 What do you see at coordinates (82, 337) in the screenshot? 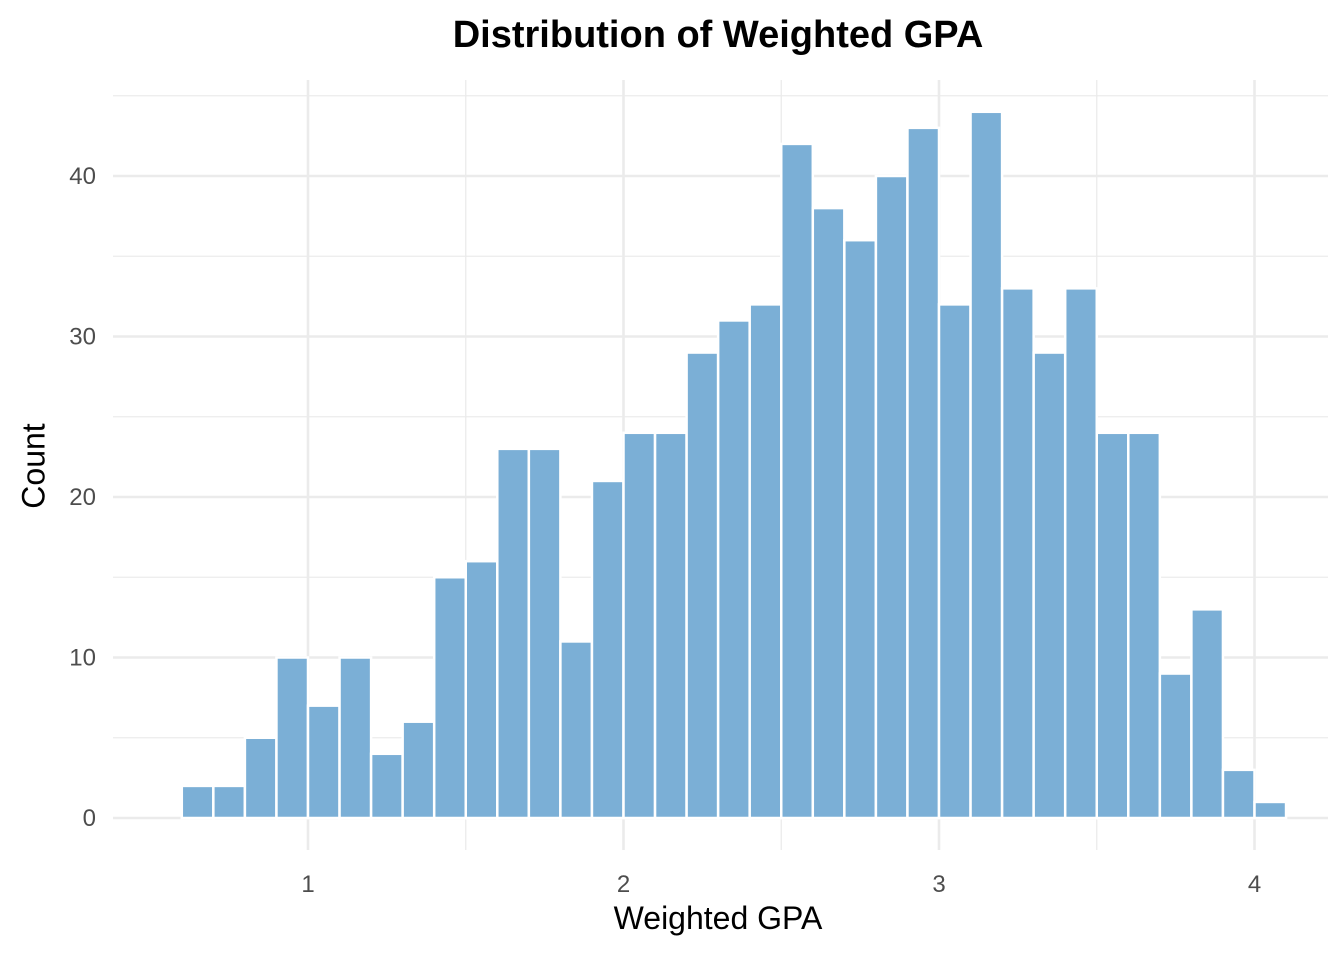
I see `y-tick-label: 30` at bounding box center [82, 337].